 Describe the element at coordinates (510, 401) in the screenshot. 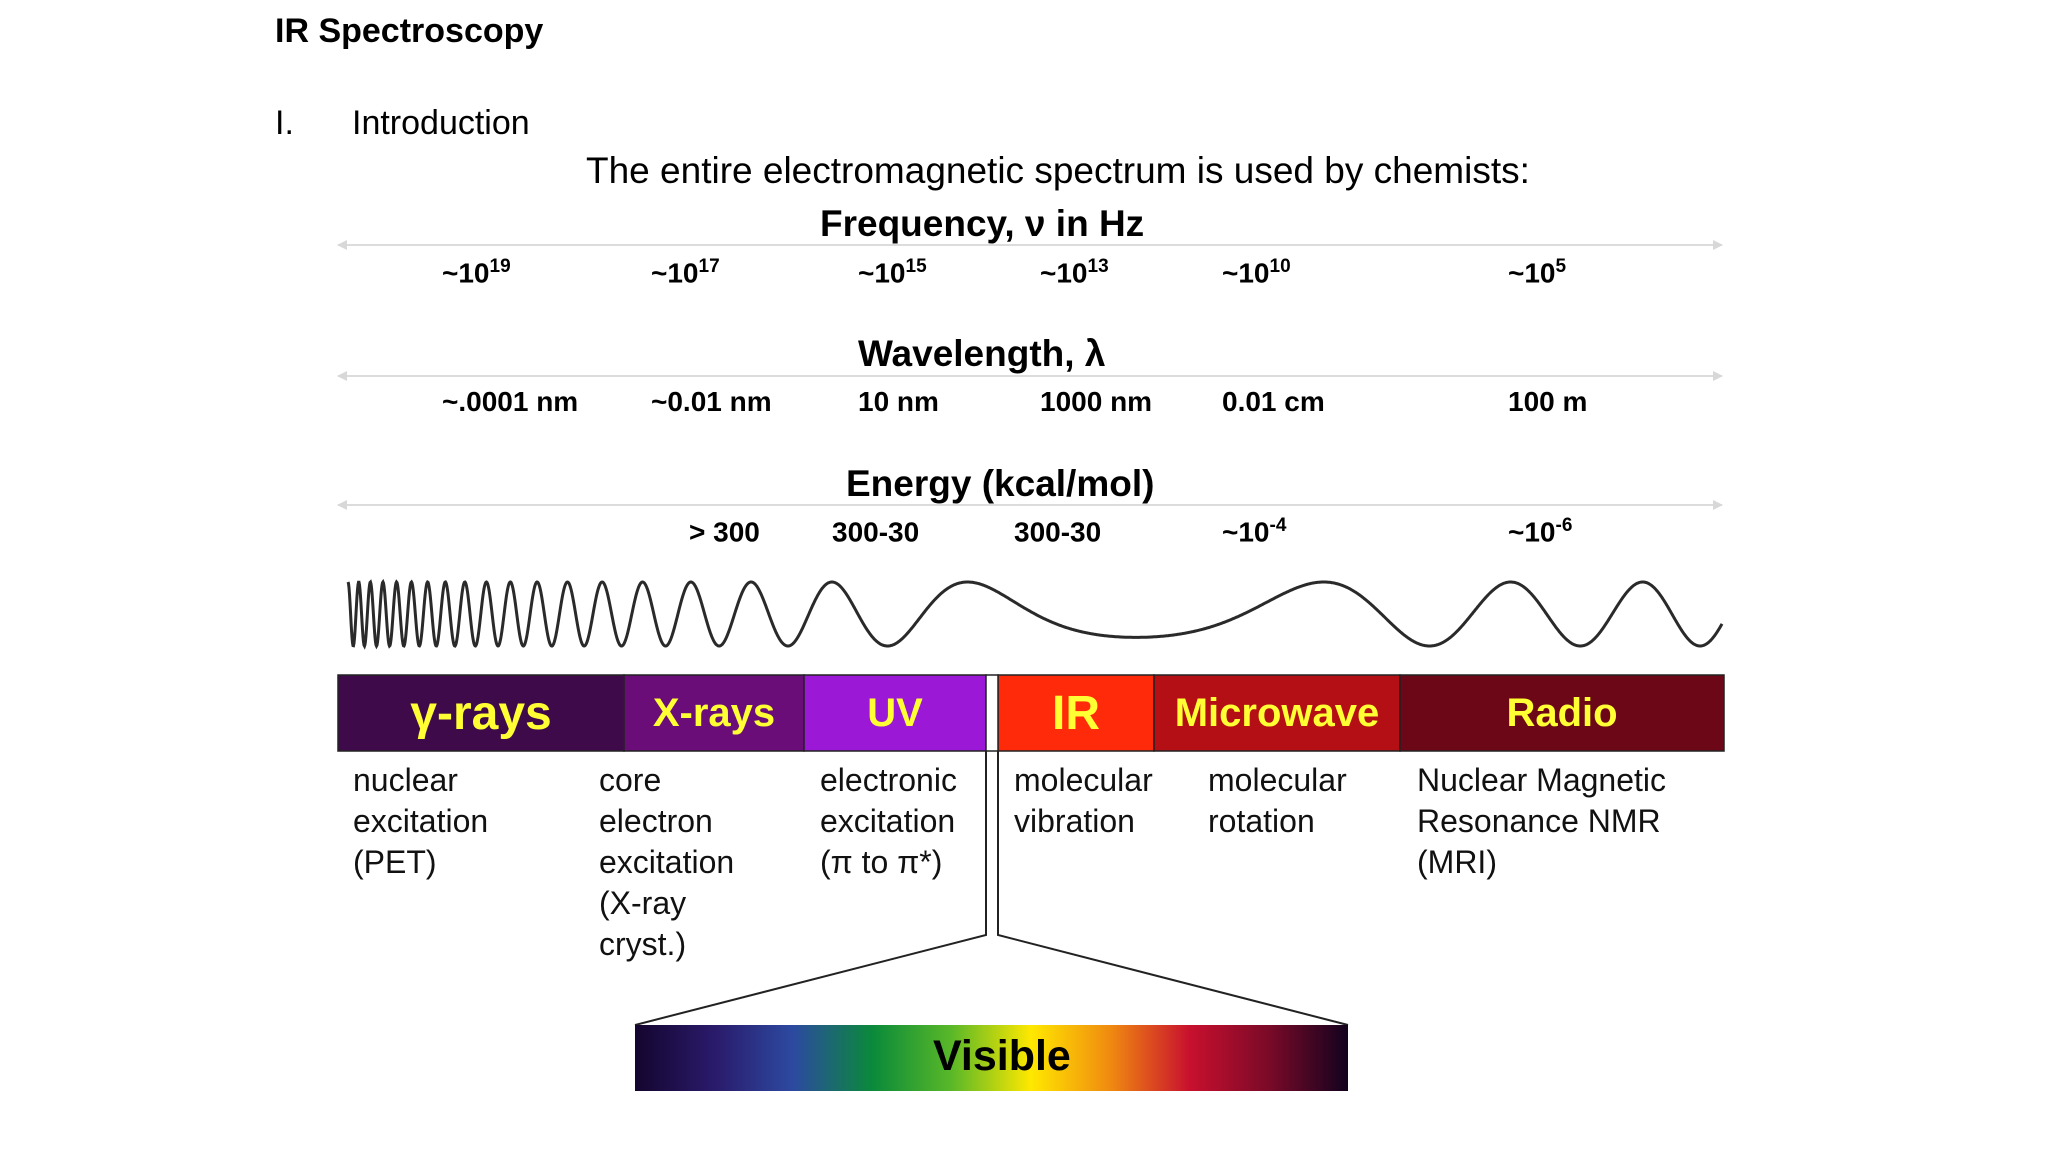

I see `wavelength-tick-label: ~.0001 nm` at that location.